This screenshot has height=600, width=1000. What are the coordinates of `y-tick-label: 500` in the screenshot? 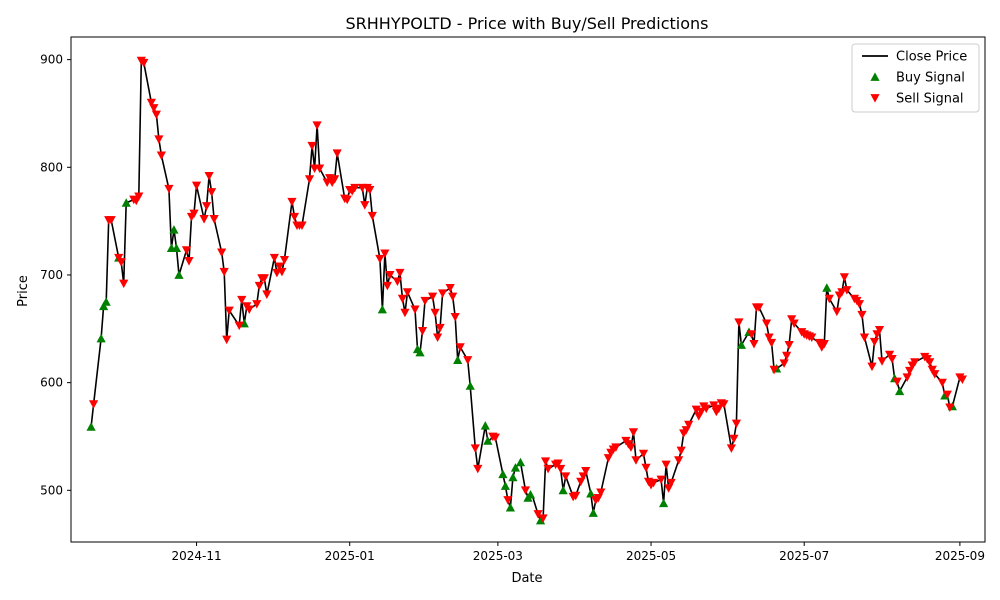 It's located at (51, 490).